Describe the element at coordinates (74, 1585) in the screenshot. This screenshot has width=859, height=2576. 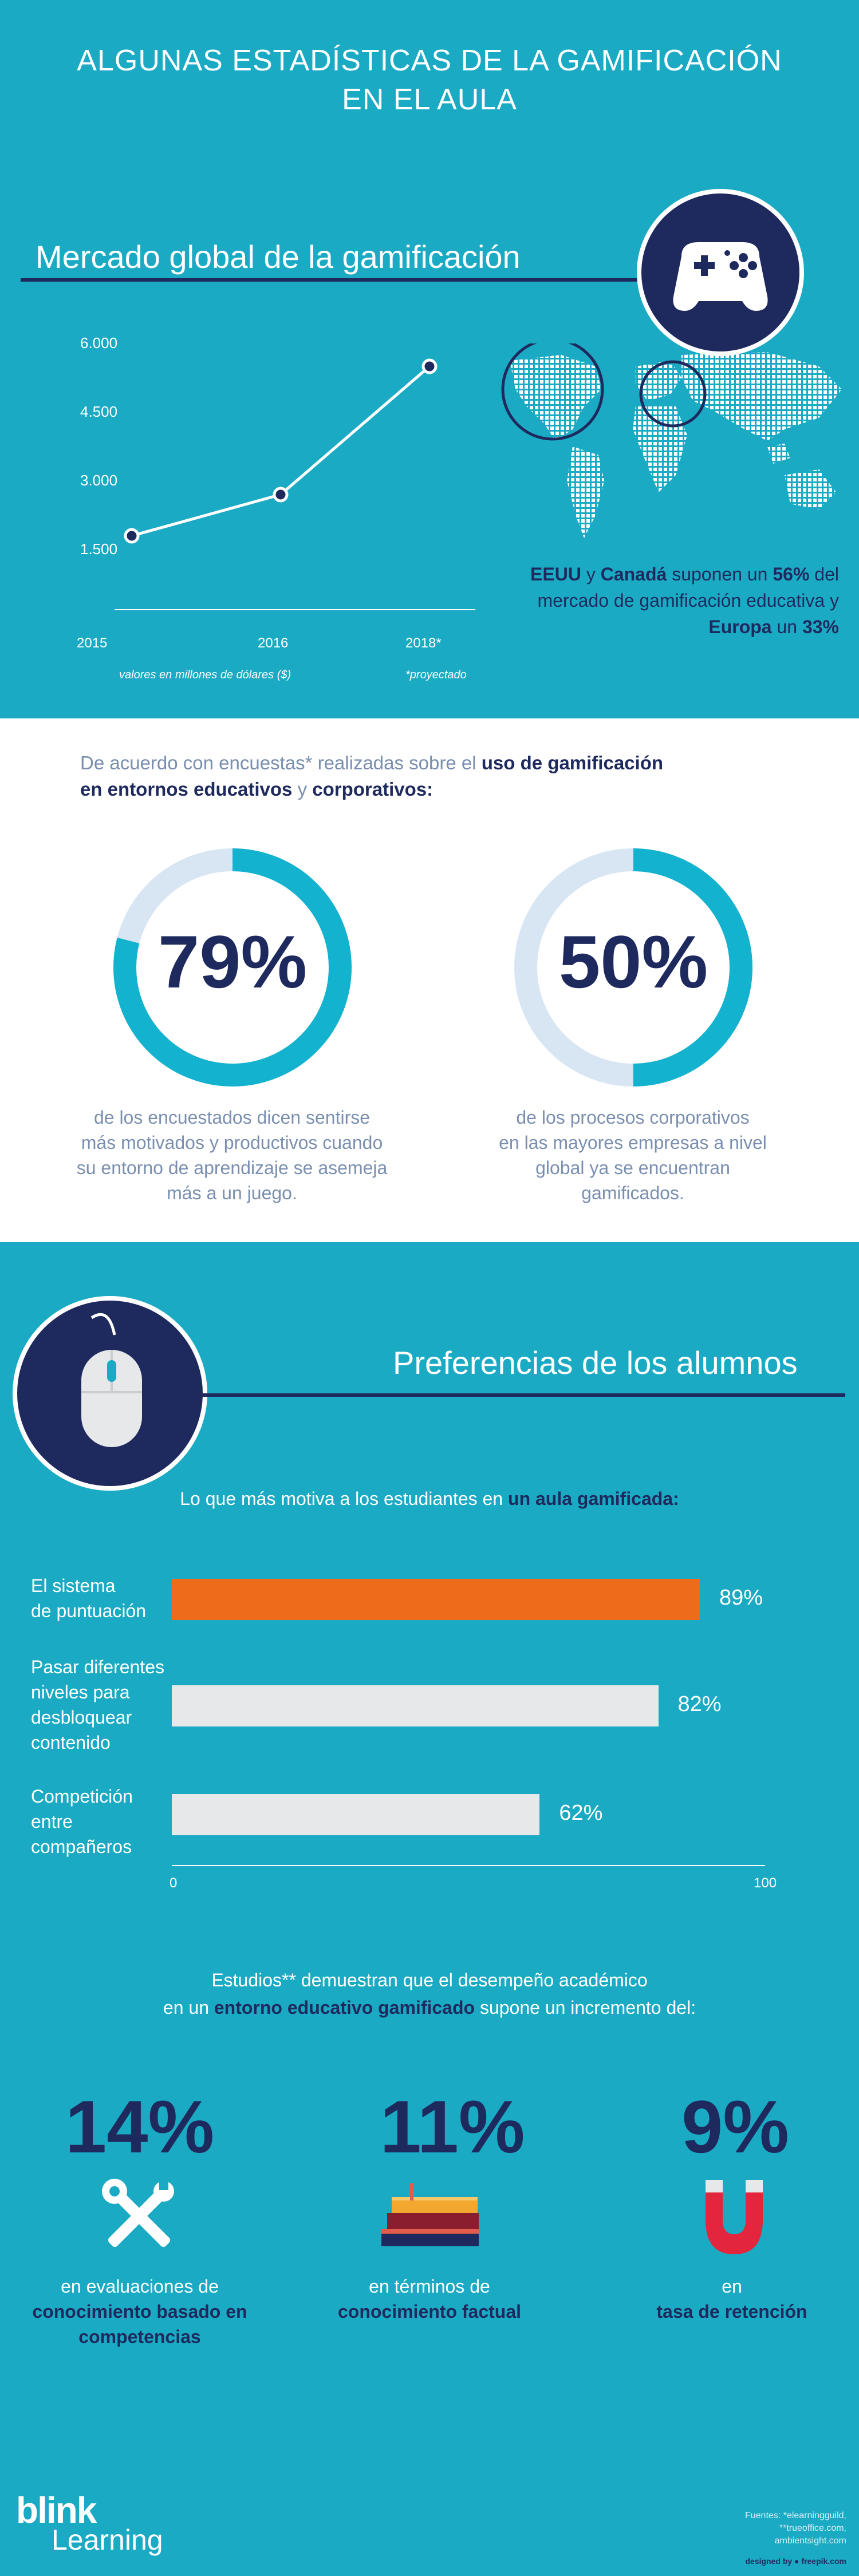
I see `bar-label-1-line-1: El sistema` at that location.